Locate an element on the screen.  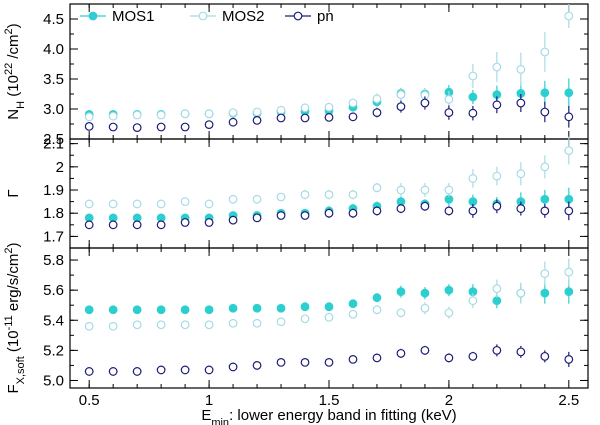
series-pn-flux is located at coordinates (329, 360).